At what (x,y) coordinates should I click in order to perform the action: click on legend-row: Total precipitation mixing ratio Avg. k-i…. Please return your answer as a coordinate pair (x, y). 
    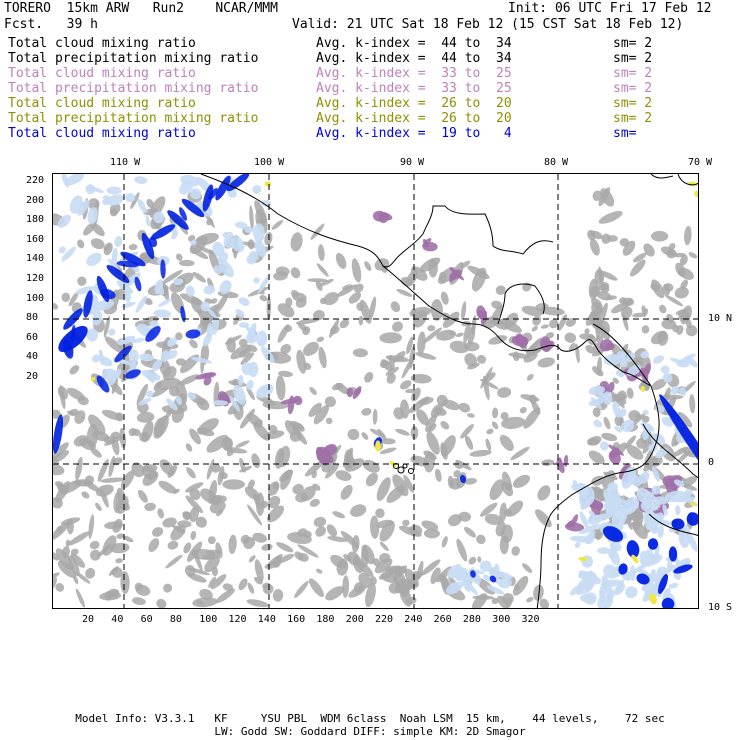
    Looking at the image, I should click on (370, 118).